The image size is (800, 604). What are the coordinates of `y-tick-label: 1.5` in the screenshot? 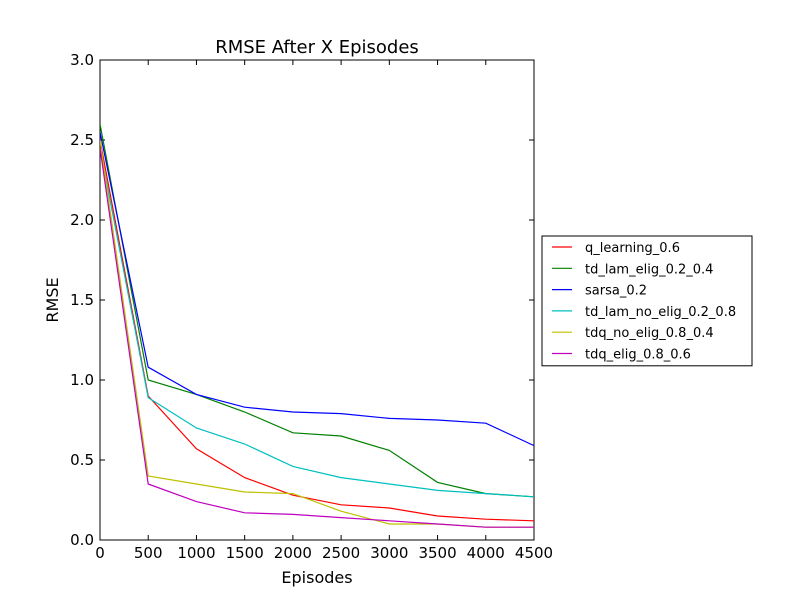 It's located at (82, 300).